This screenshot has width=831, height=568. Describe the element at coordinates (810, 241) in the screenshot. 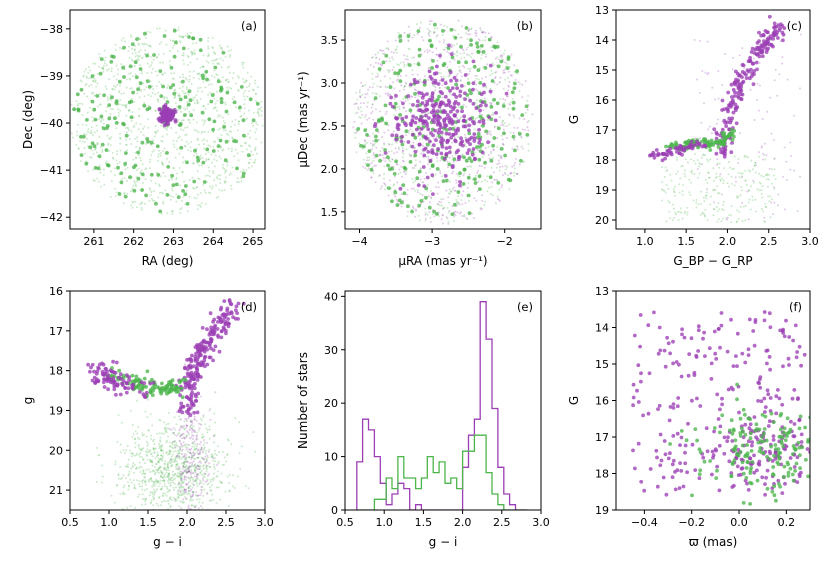

I see `x-tick-label: 3.0` at that location.